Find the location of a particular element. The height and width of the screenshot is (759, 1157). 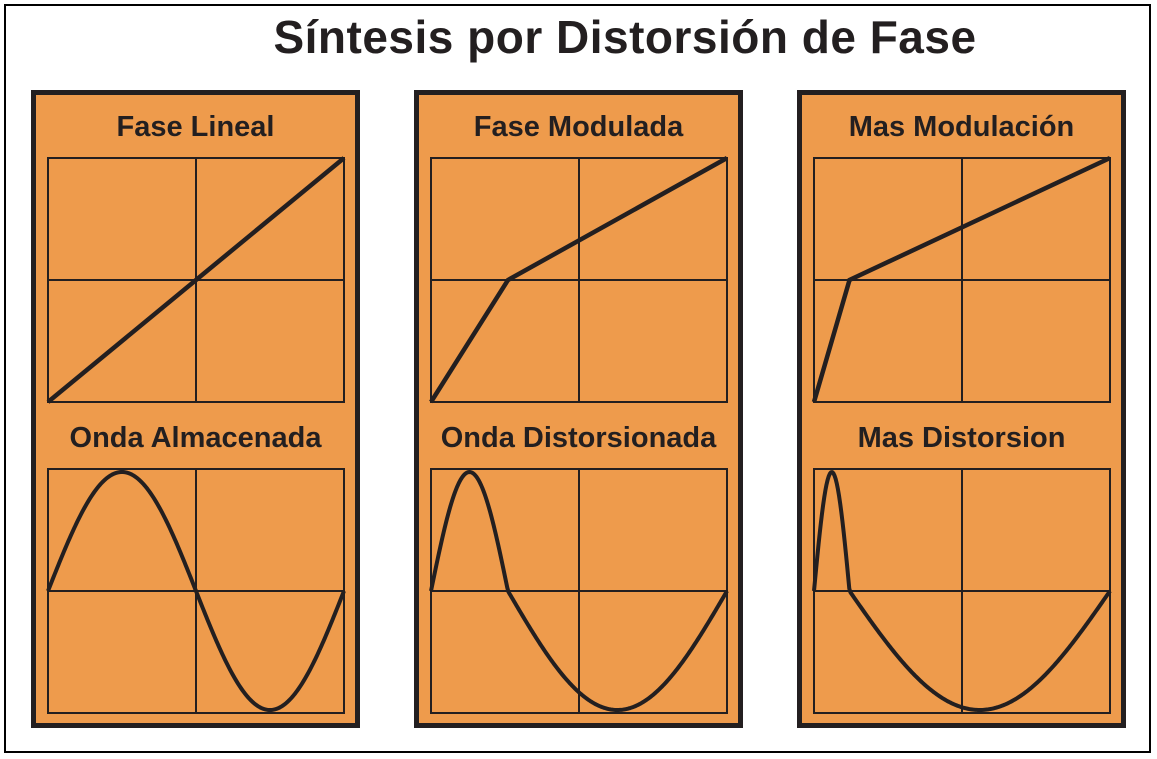

wave-label: Onda Distorsionada is located at coordinates (578, 438).